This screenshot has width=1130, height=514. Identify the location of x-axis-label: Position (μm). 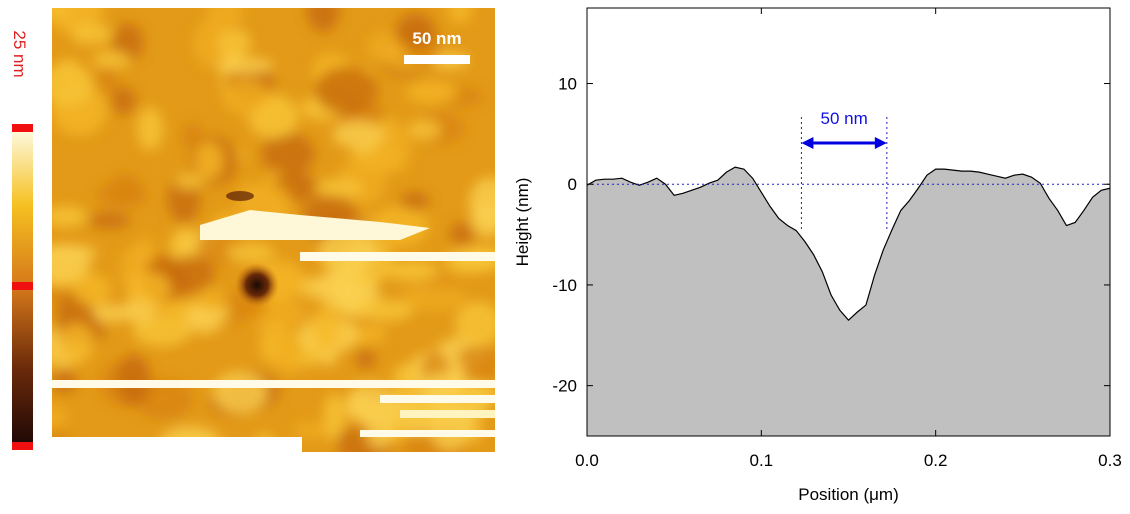
(848, 494).